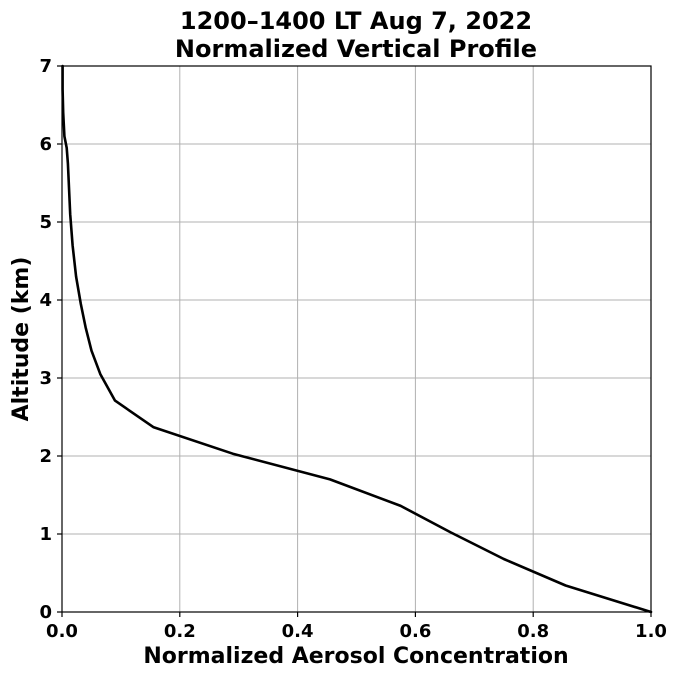 Image resolution: width=677 pixels, height=678 pixels. Describe the element at coordinates (355, 656) in the screenshot. I see `x-axis-label: Normalized Aerosol Concentration` at that location.